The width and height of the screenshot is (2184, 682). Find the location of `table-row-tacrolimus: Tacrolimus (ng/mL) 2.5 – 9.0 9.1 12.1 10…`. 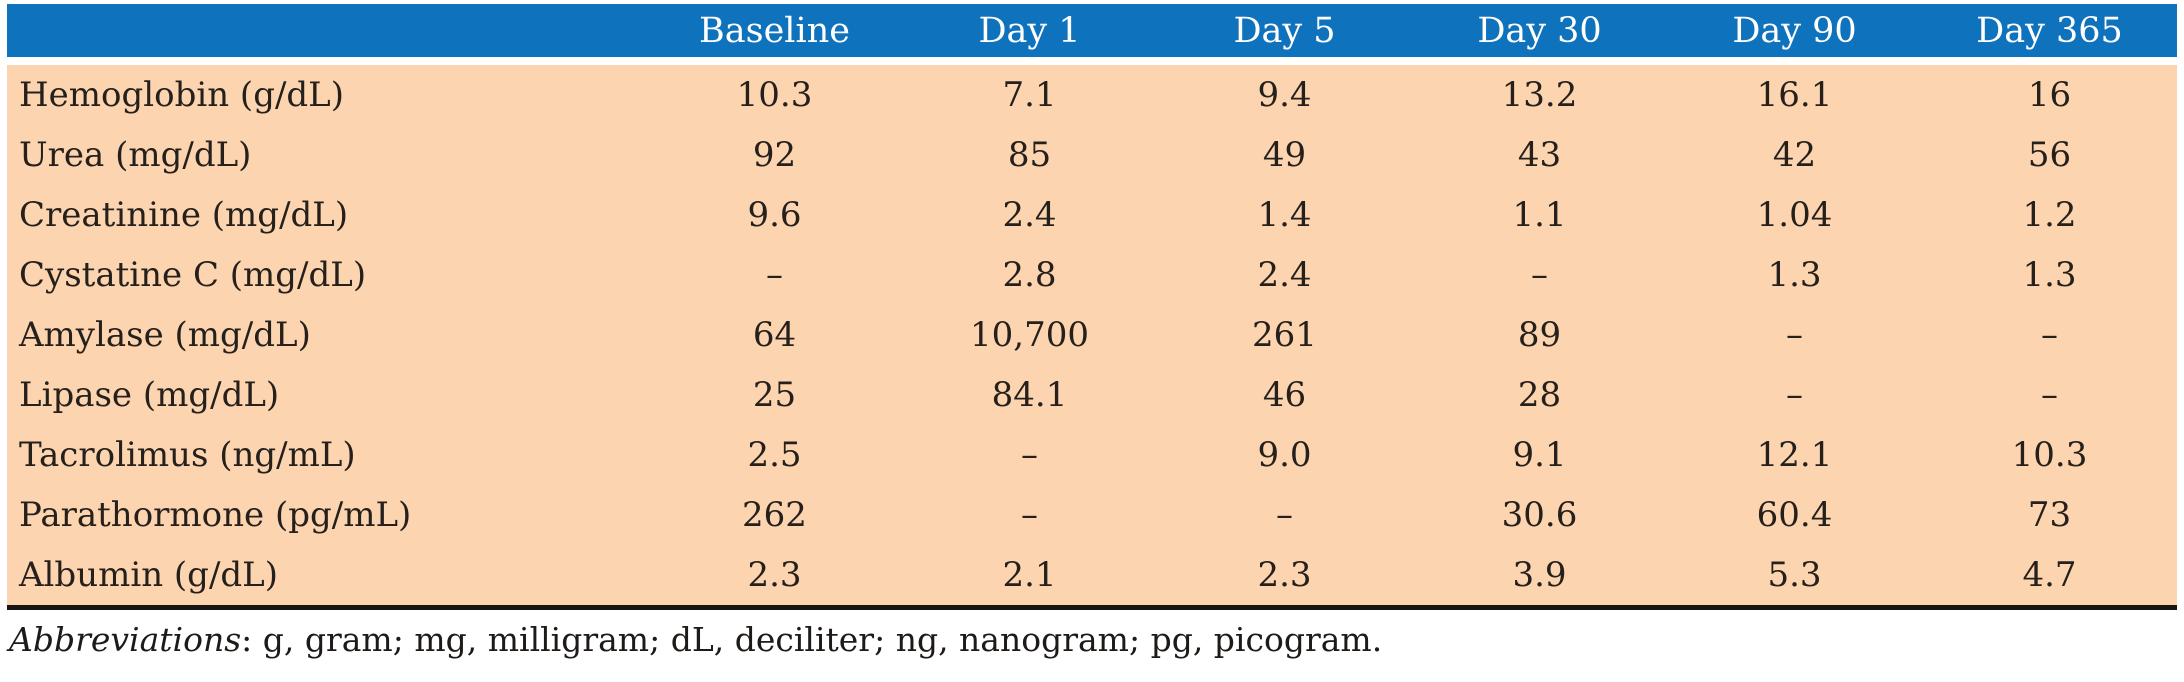

table-row-tacrolimus: Tacrolimus (ng/mL) 2.5 – 9.0 9.1 12.1 10… is located at coordinates (1092, 455).